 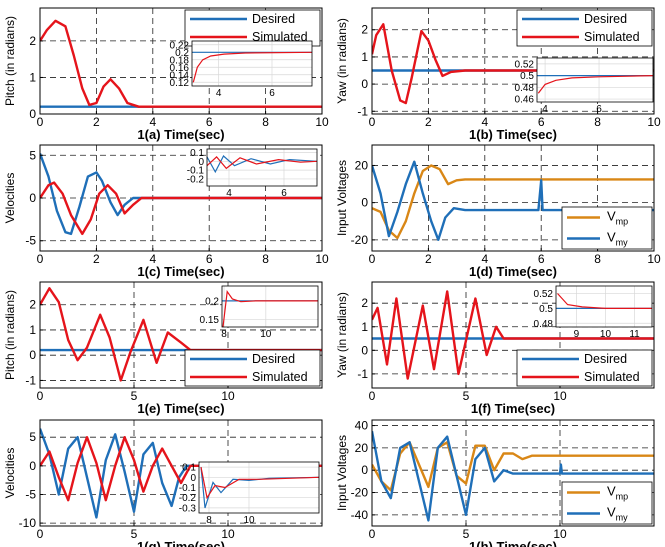 I want to click on inset-y-tick-label: 0.1, so click(x=197, y=153).